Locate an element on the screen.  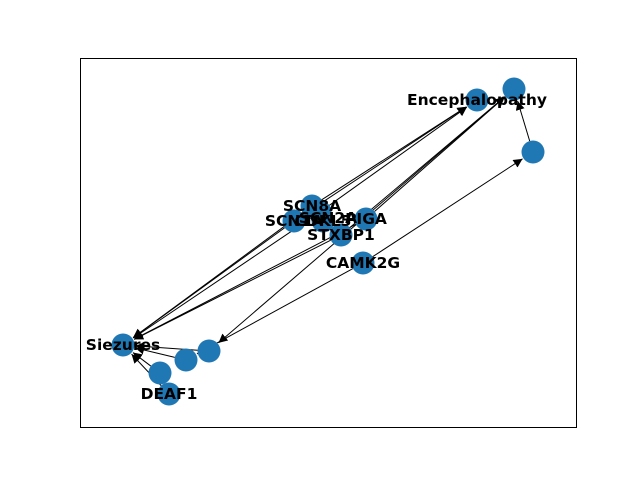
edge-scn1a-to-siezures is located at coordinates (208, 283).